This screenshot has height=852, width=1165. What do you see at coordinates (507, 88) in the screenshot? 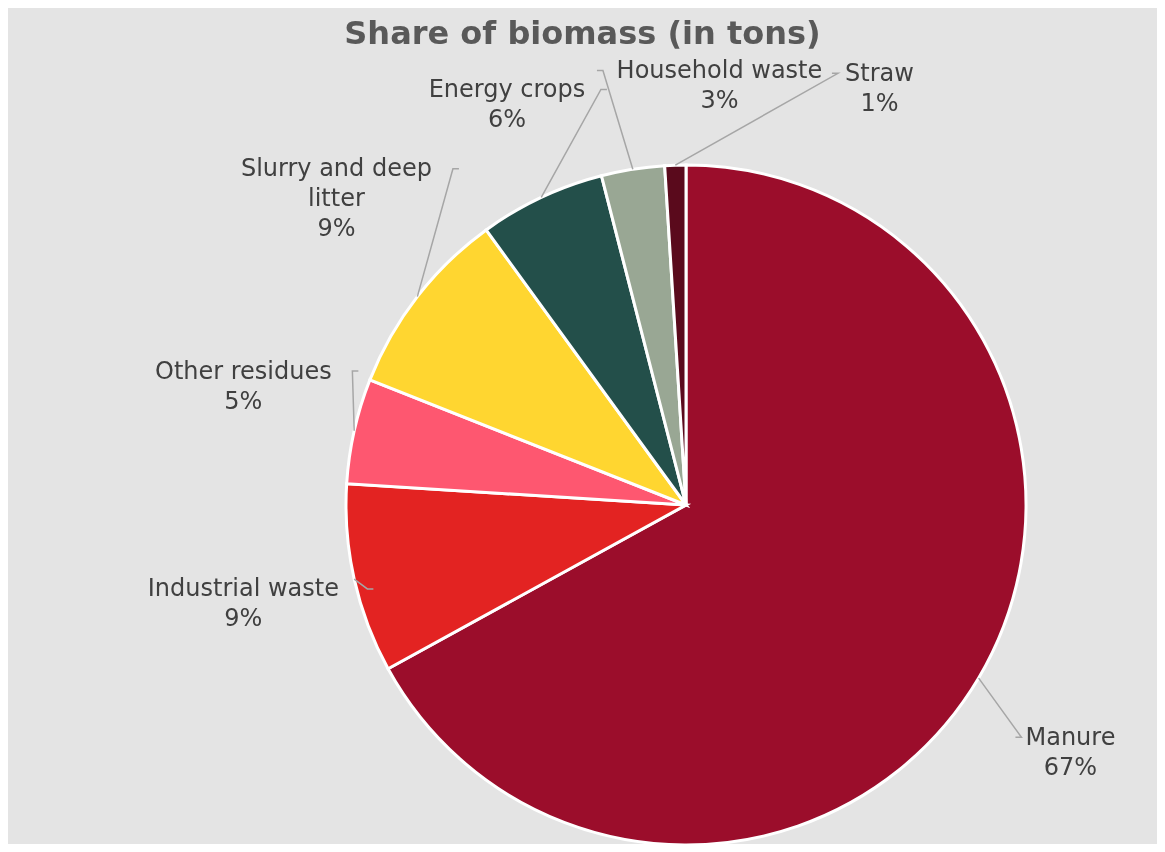
I see `slice-label: Energy crops` at bounding box center [507, 88].